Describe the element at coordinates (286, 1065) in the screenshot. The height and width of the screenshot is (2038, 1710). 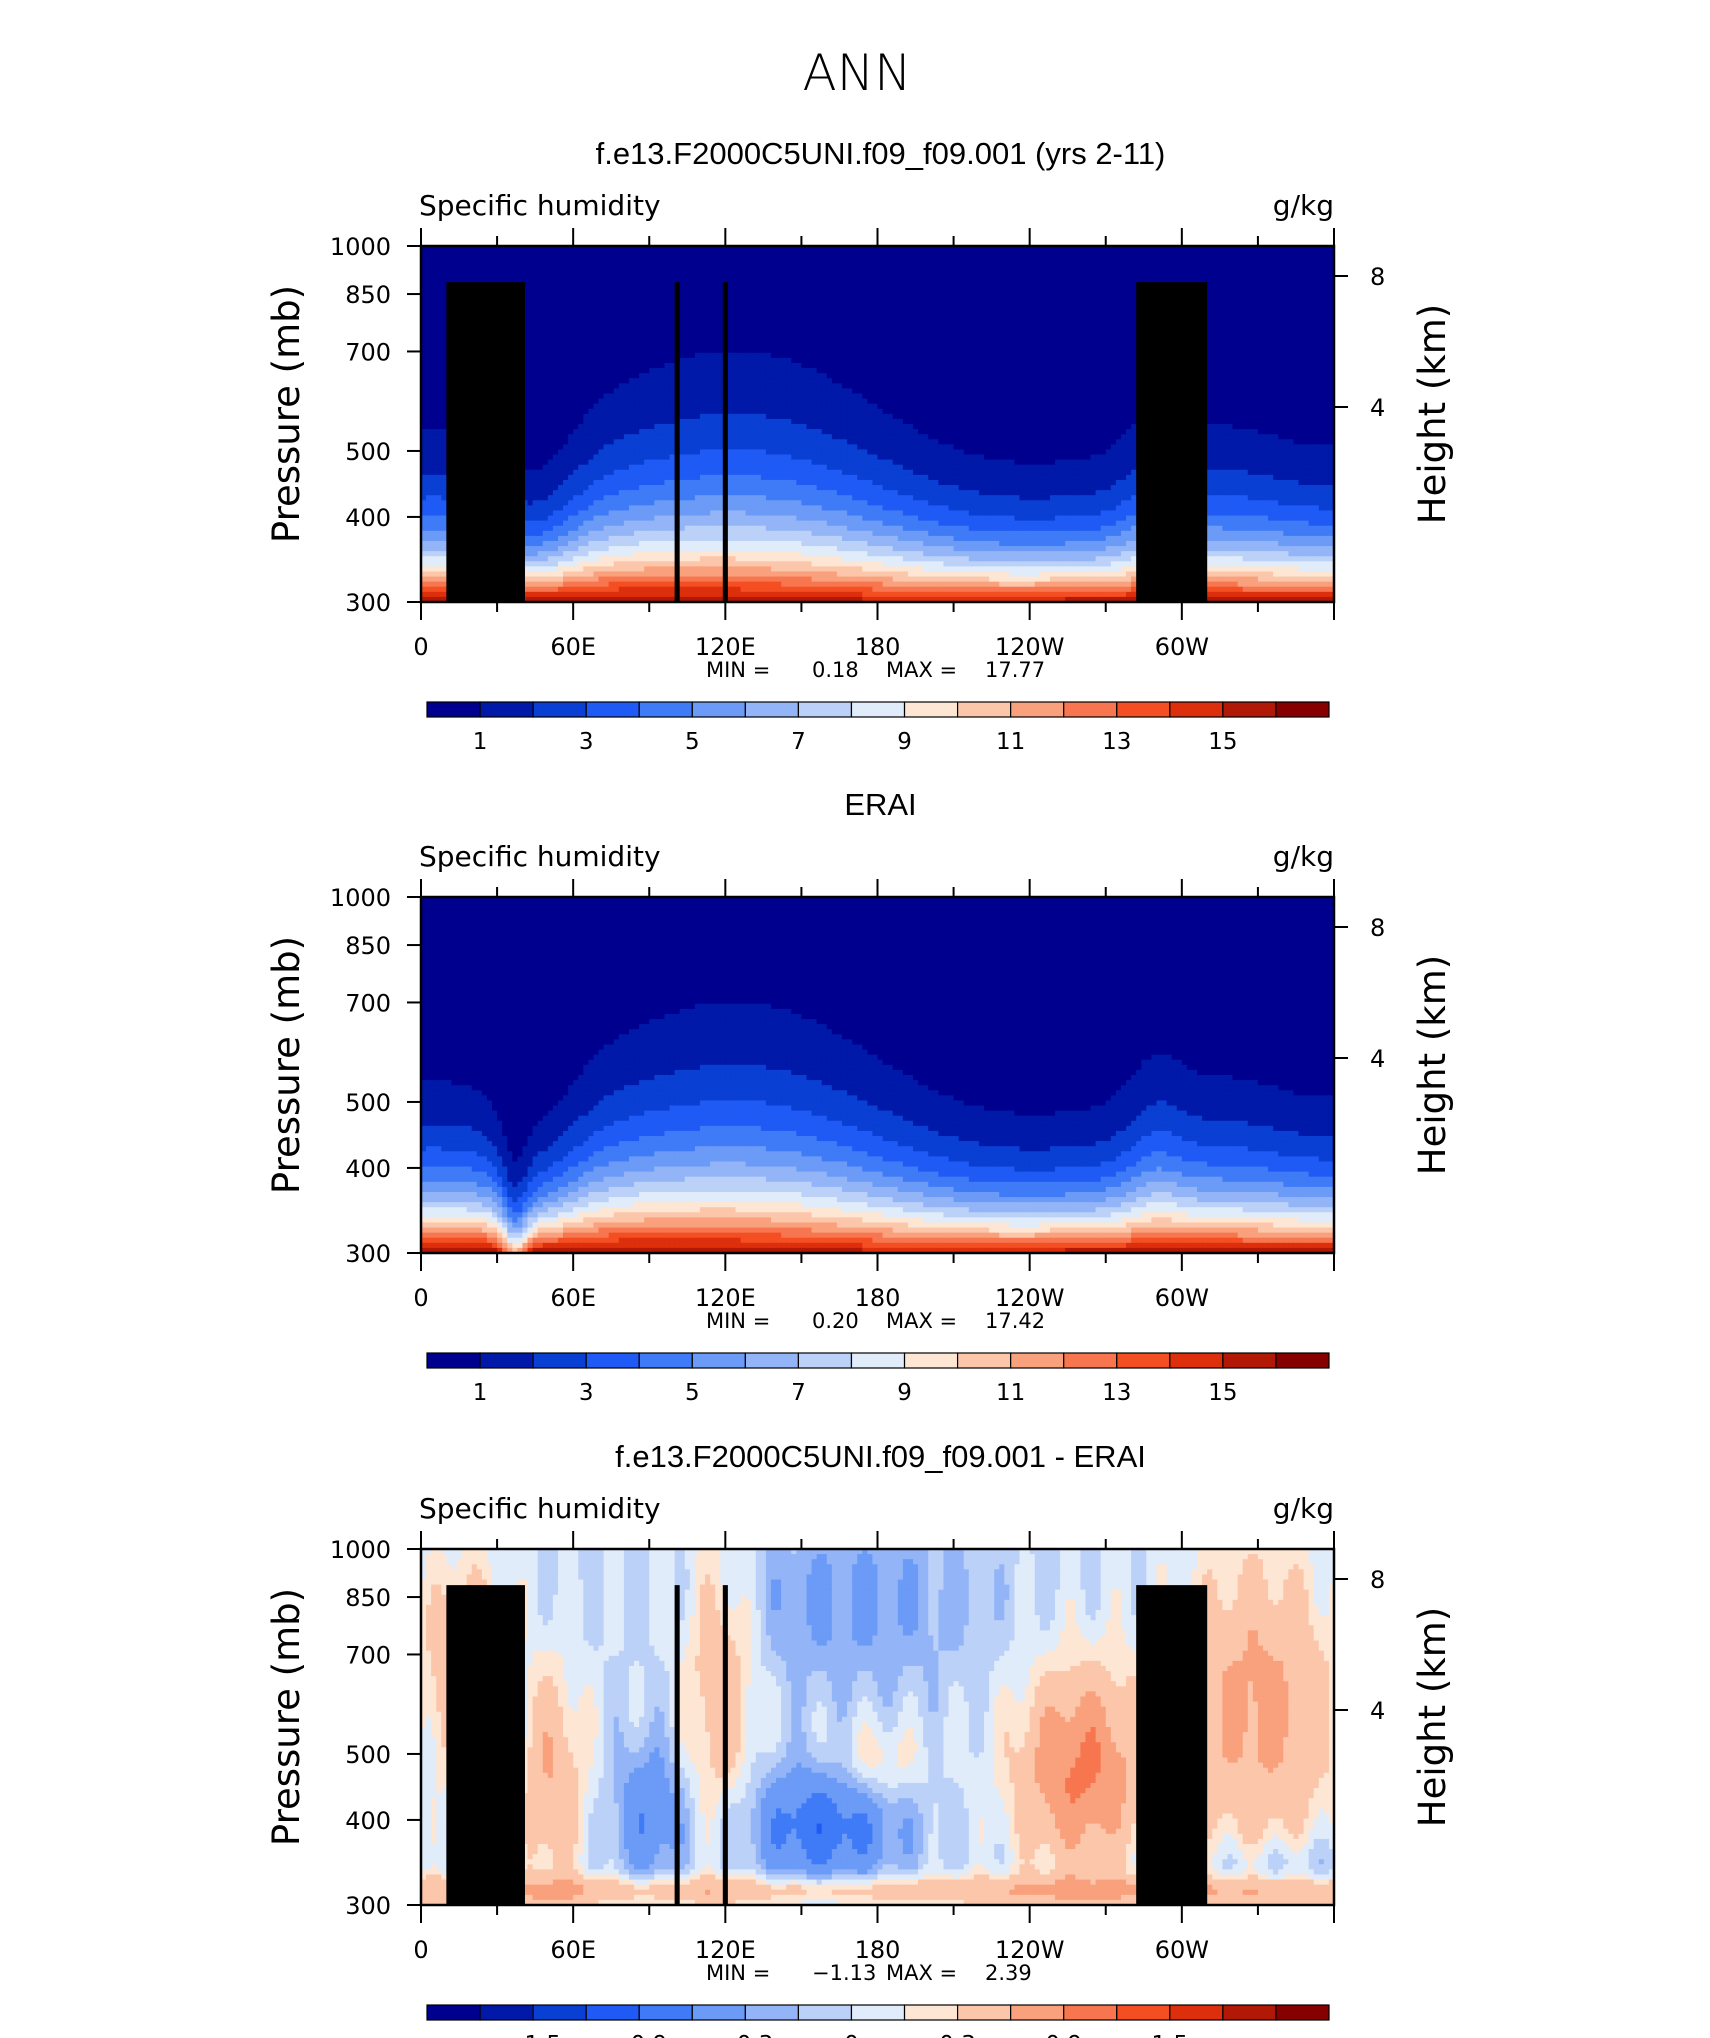
I see `y-axis-title: Pressure (mb)` at that location.